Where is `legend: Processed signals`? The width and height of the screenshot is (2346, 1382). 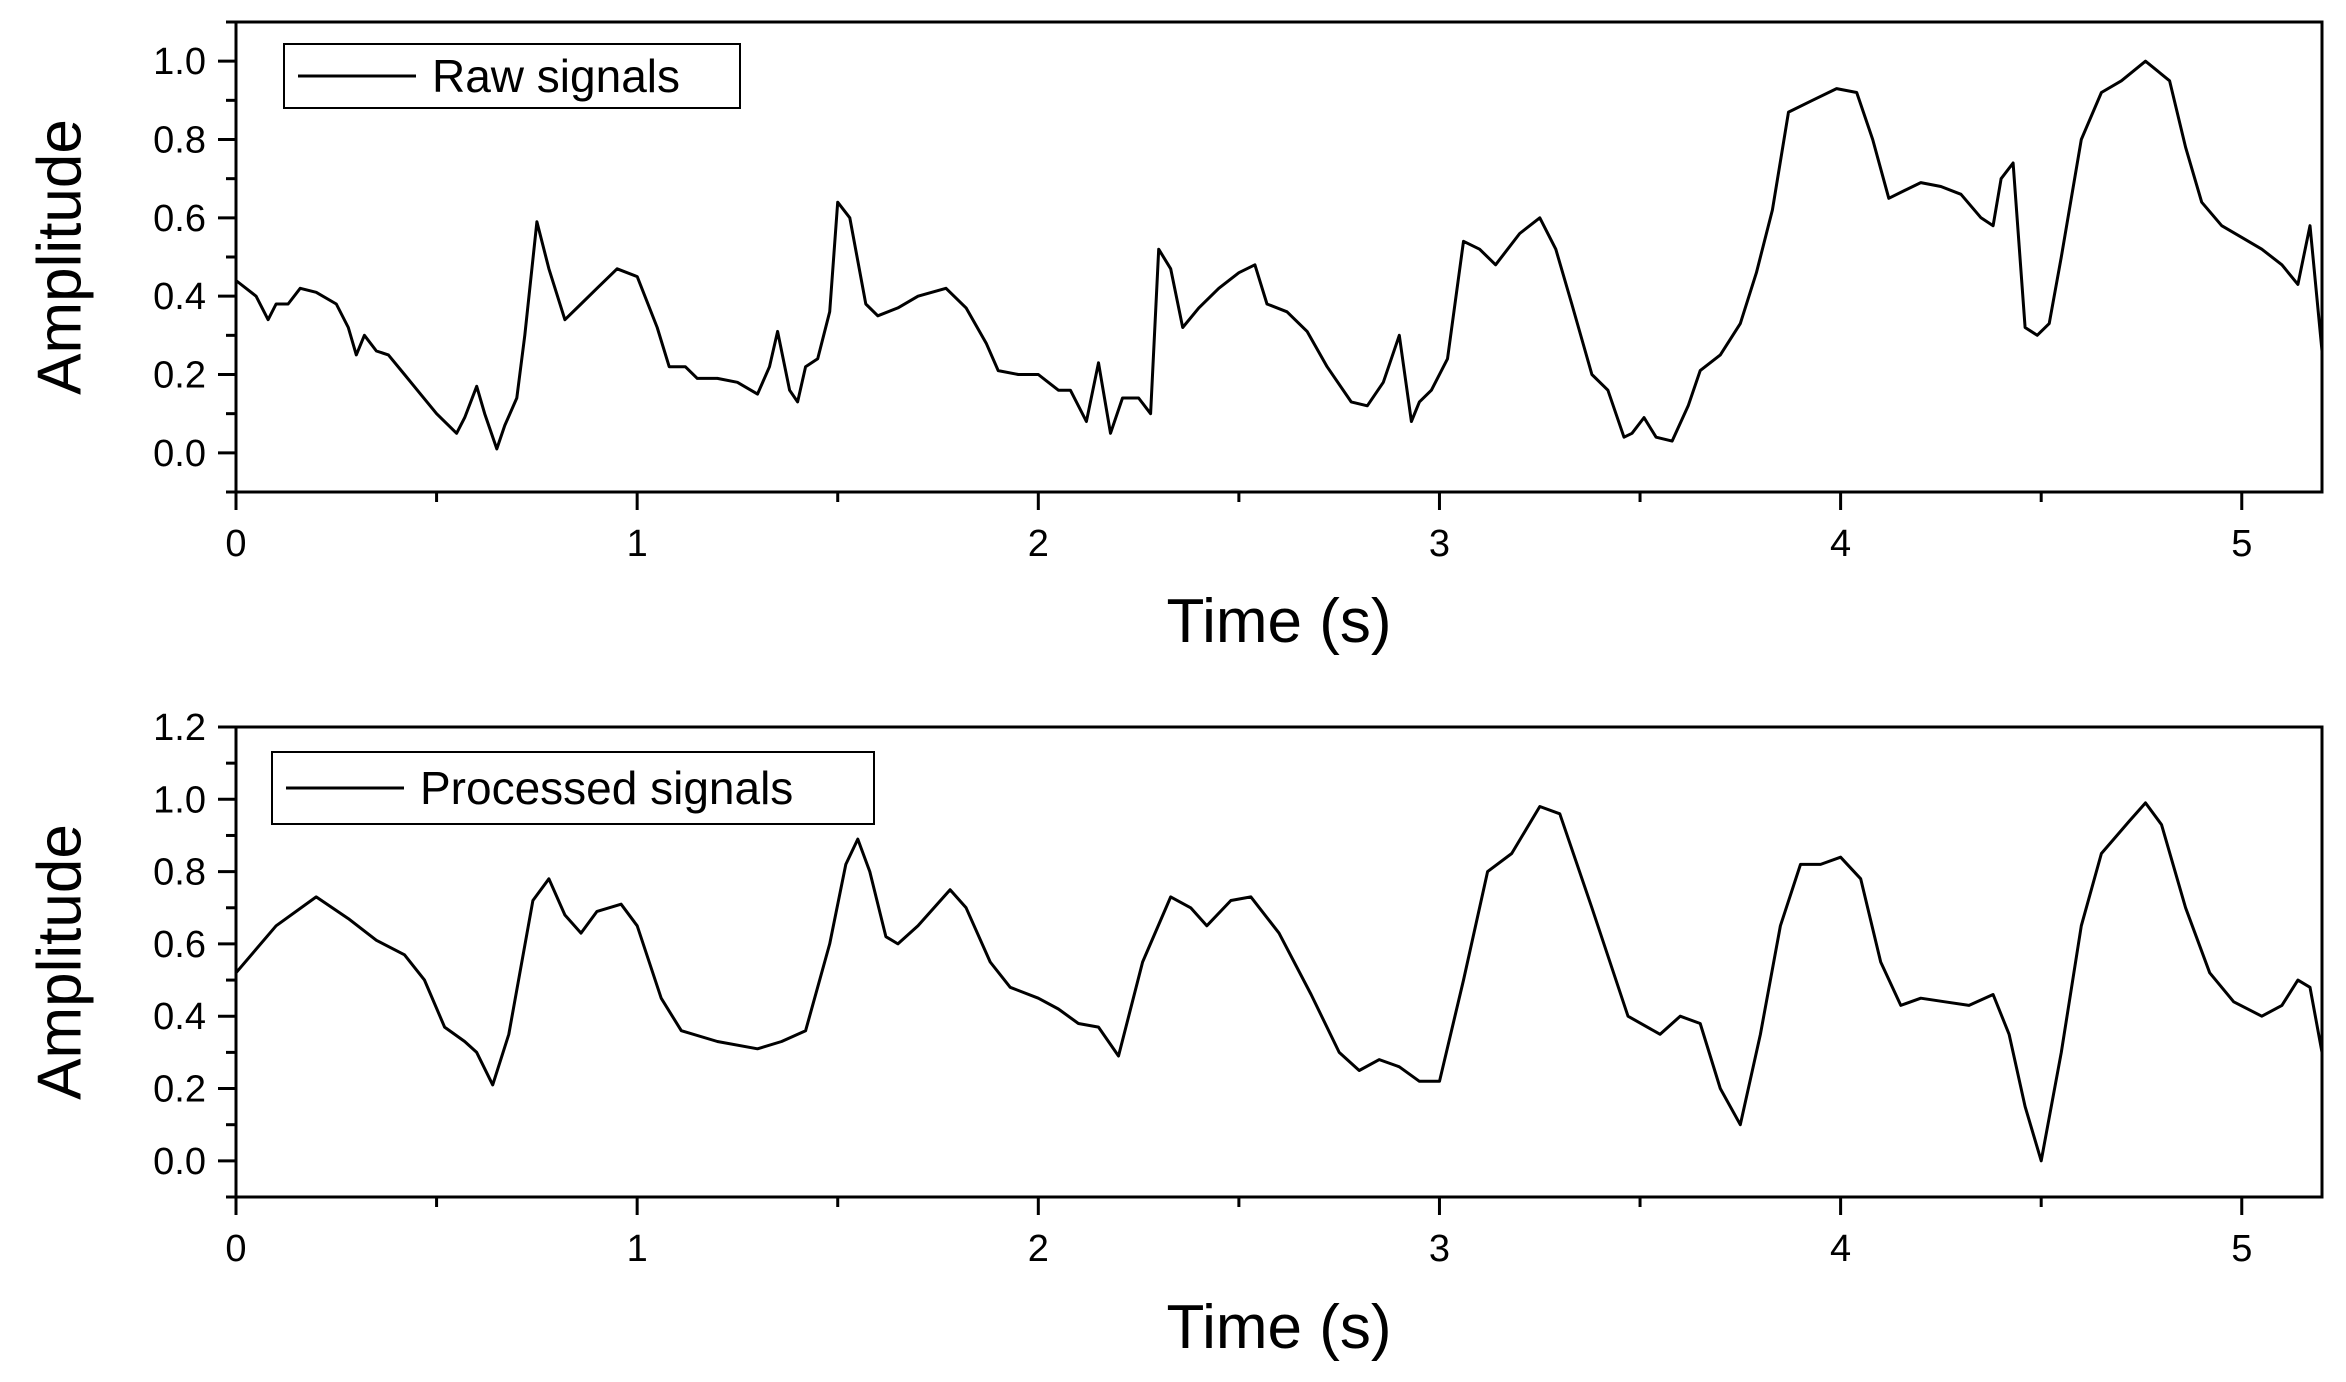
legend: Processed signals is located at coordinates (573, 788).